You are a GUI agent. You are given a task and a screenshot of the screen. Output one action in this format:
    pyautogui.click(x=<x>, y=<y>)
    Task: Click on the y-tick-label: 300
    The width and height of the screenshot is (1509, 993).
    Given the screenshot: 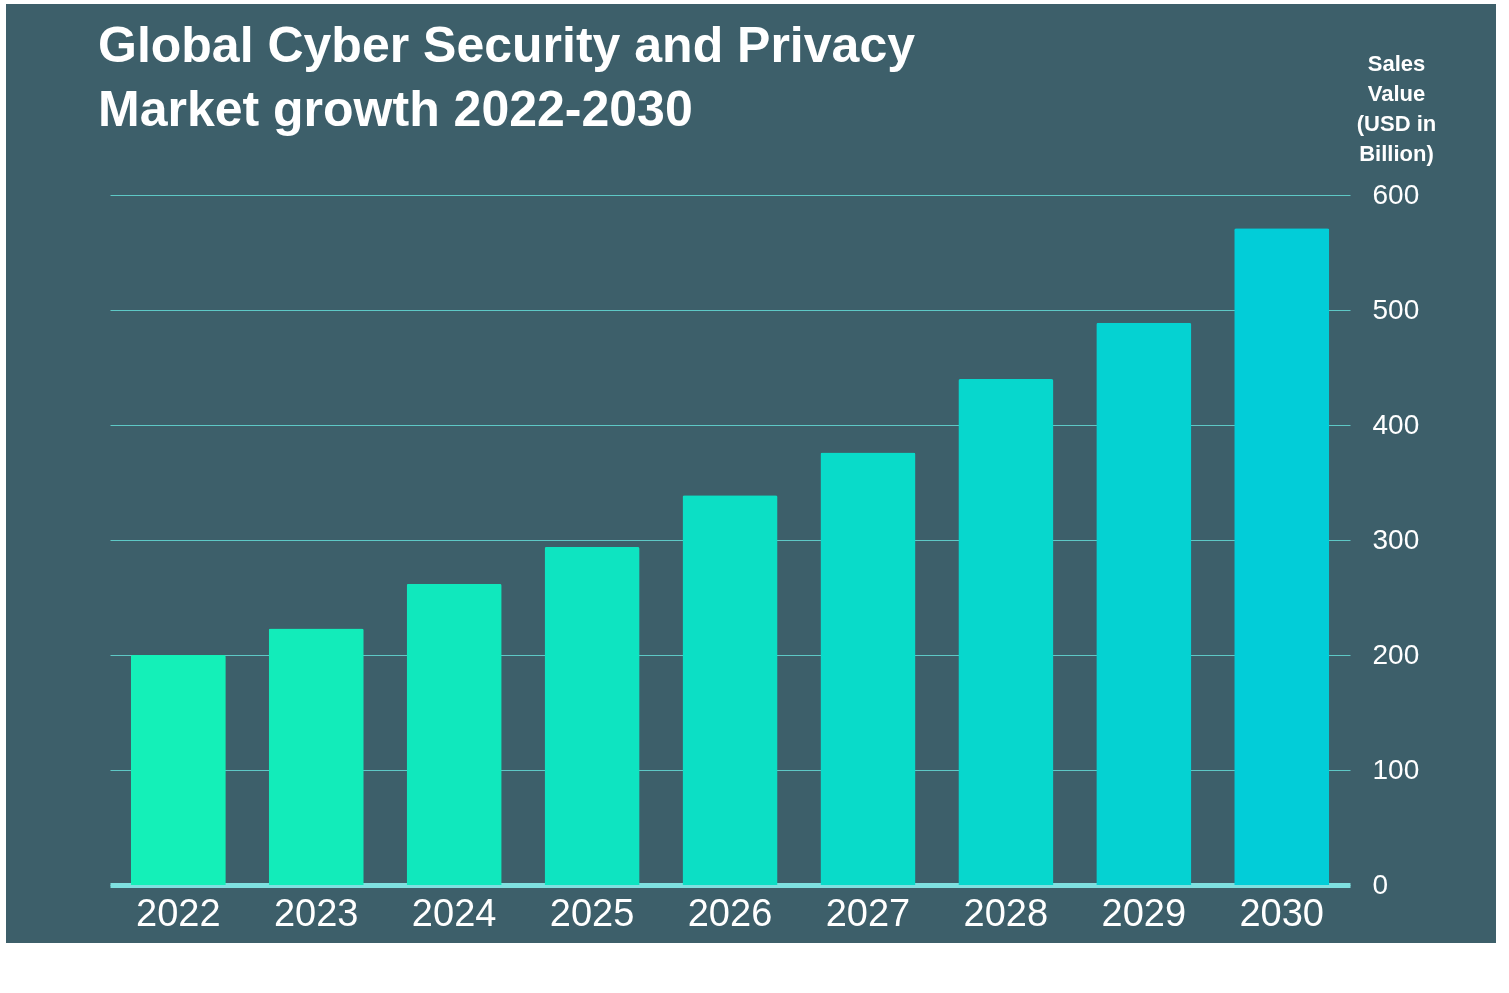 What is the action you would take?
    pyautogui.click(x=1396, y=539)
    